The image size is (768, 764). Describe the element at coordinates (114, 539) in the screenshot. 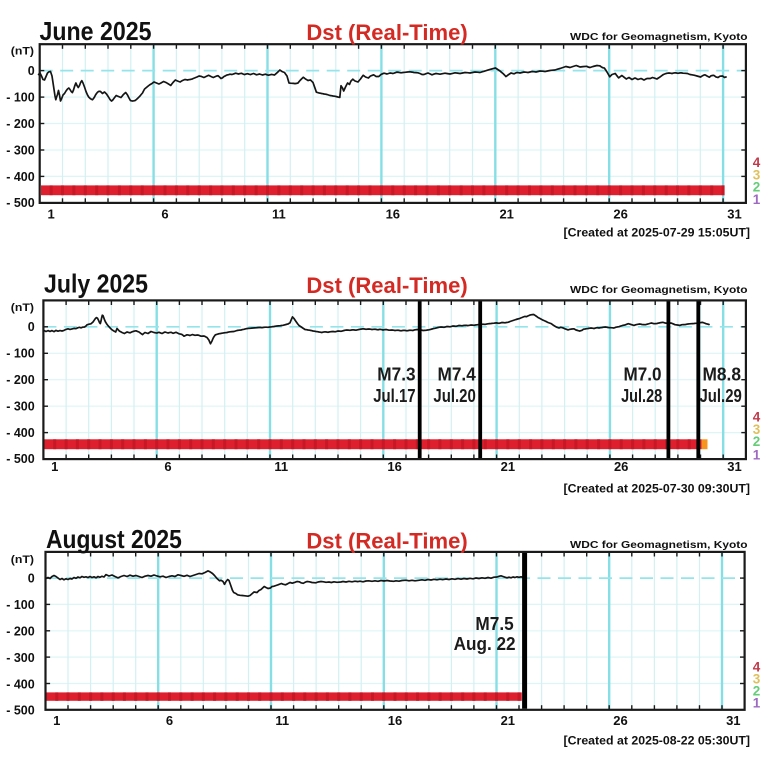

I see `svg-text: August 2025` at that location.